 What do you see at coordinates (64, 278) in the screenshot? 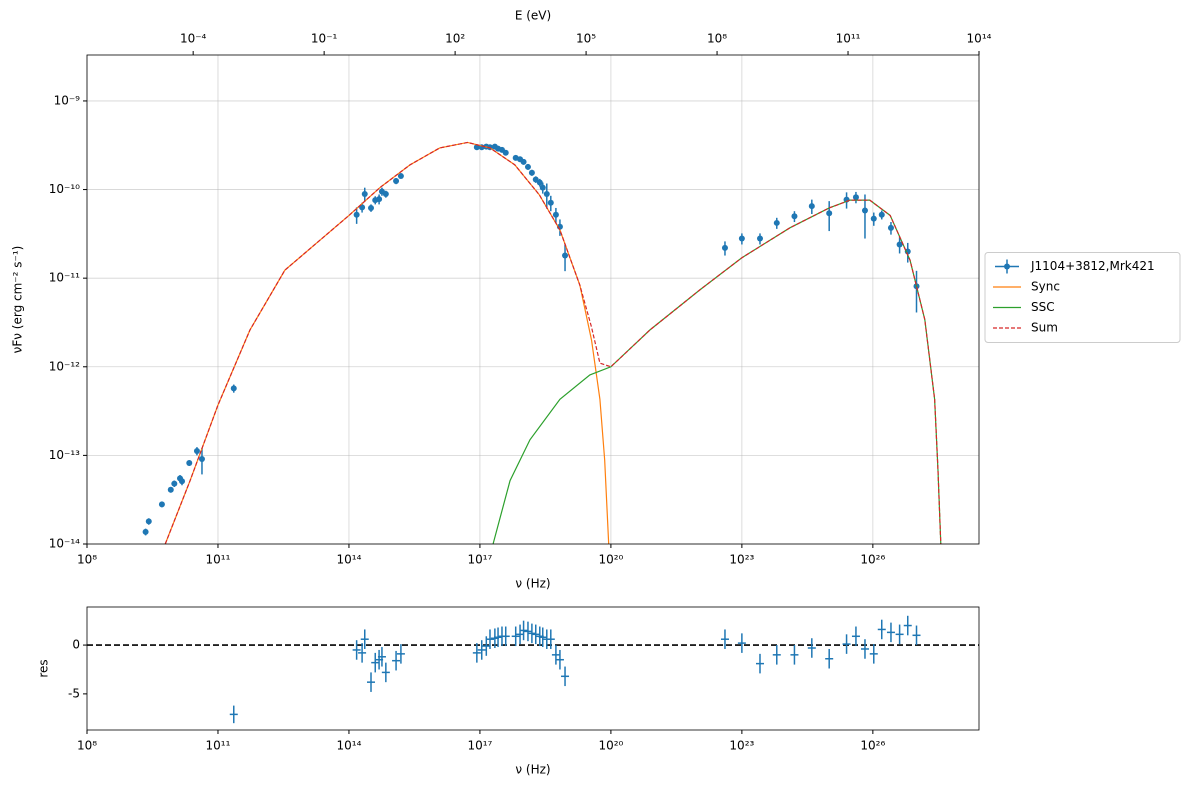
I see `y-tick-label: 10⁻¹¹` at bounding box center [64, 278].